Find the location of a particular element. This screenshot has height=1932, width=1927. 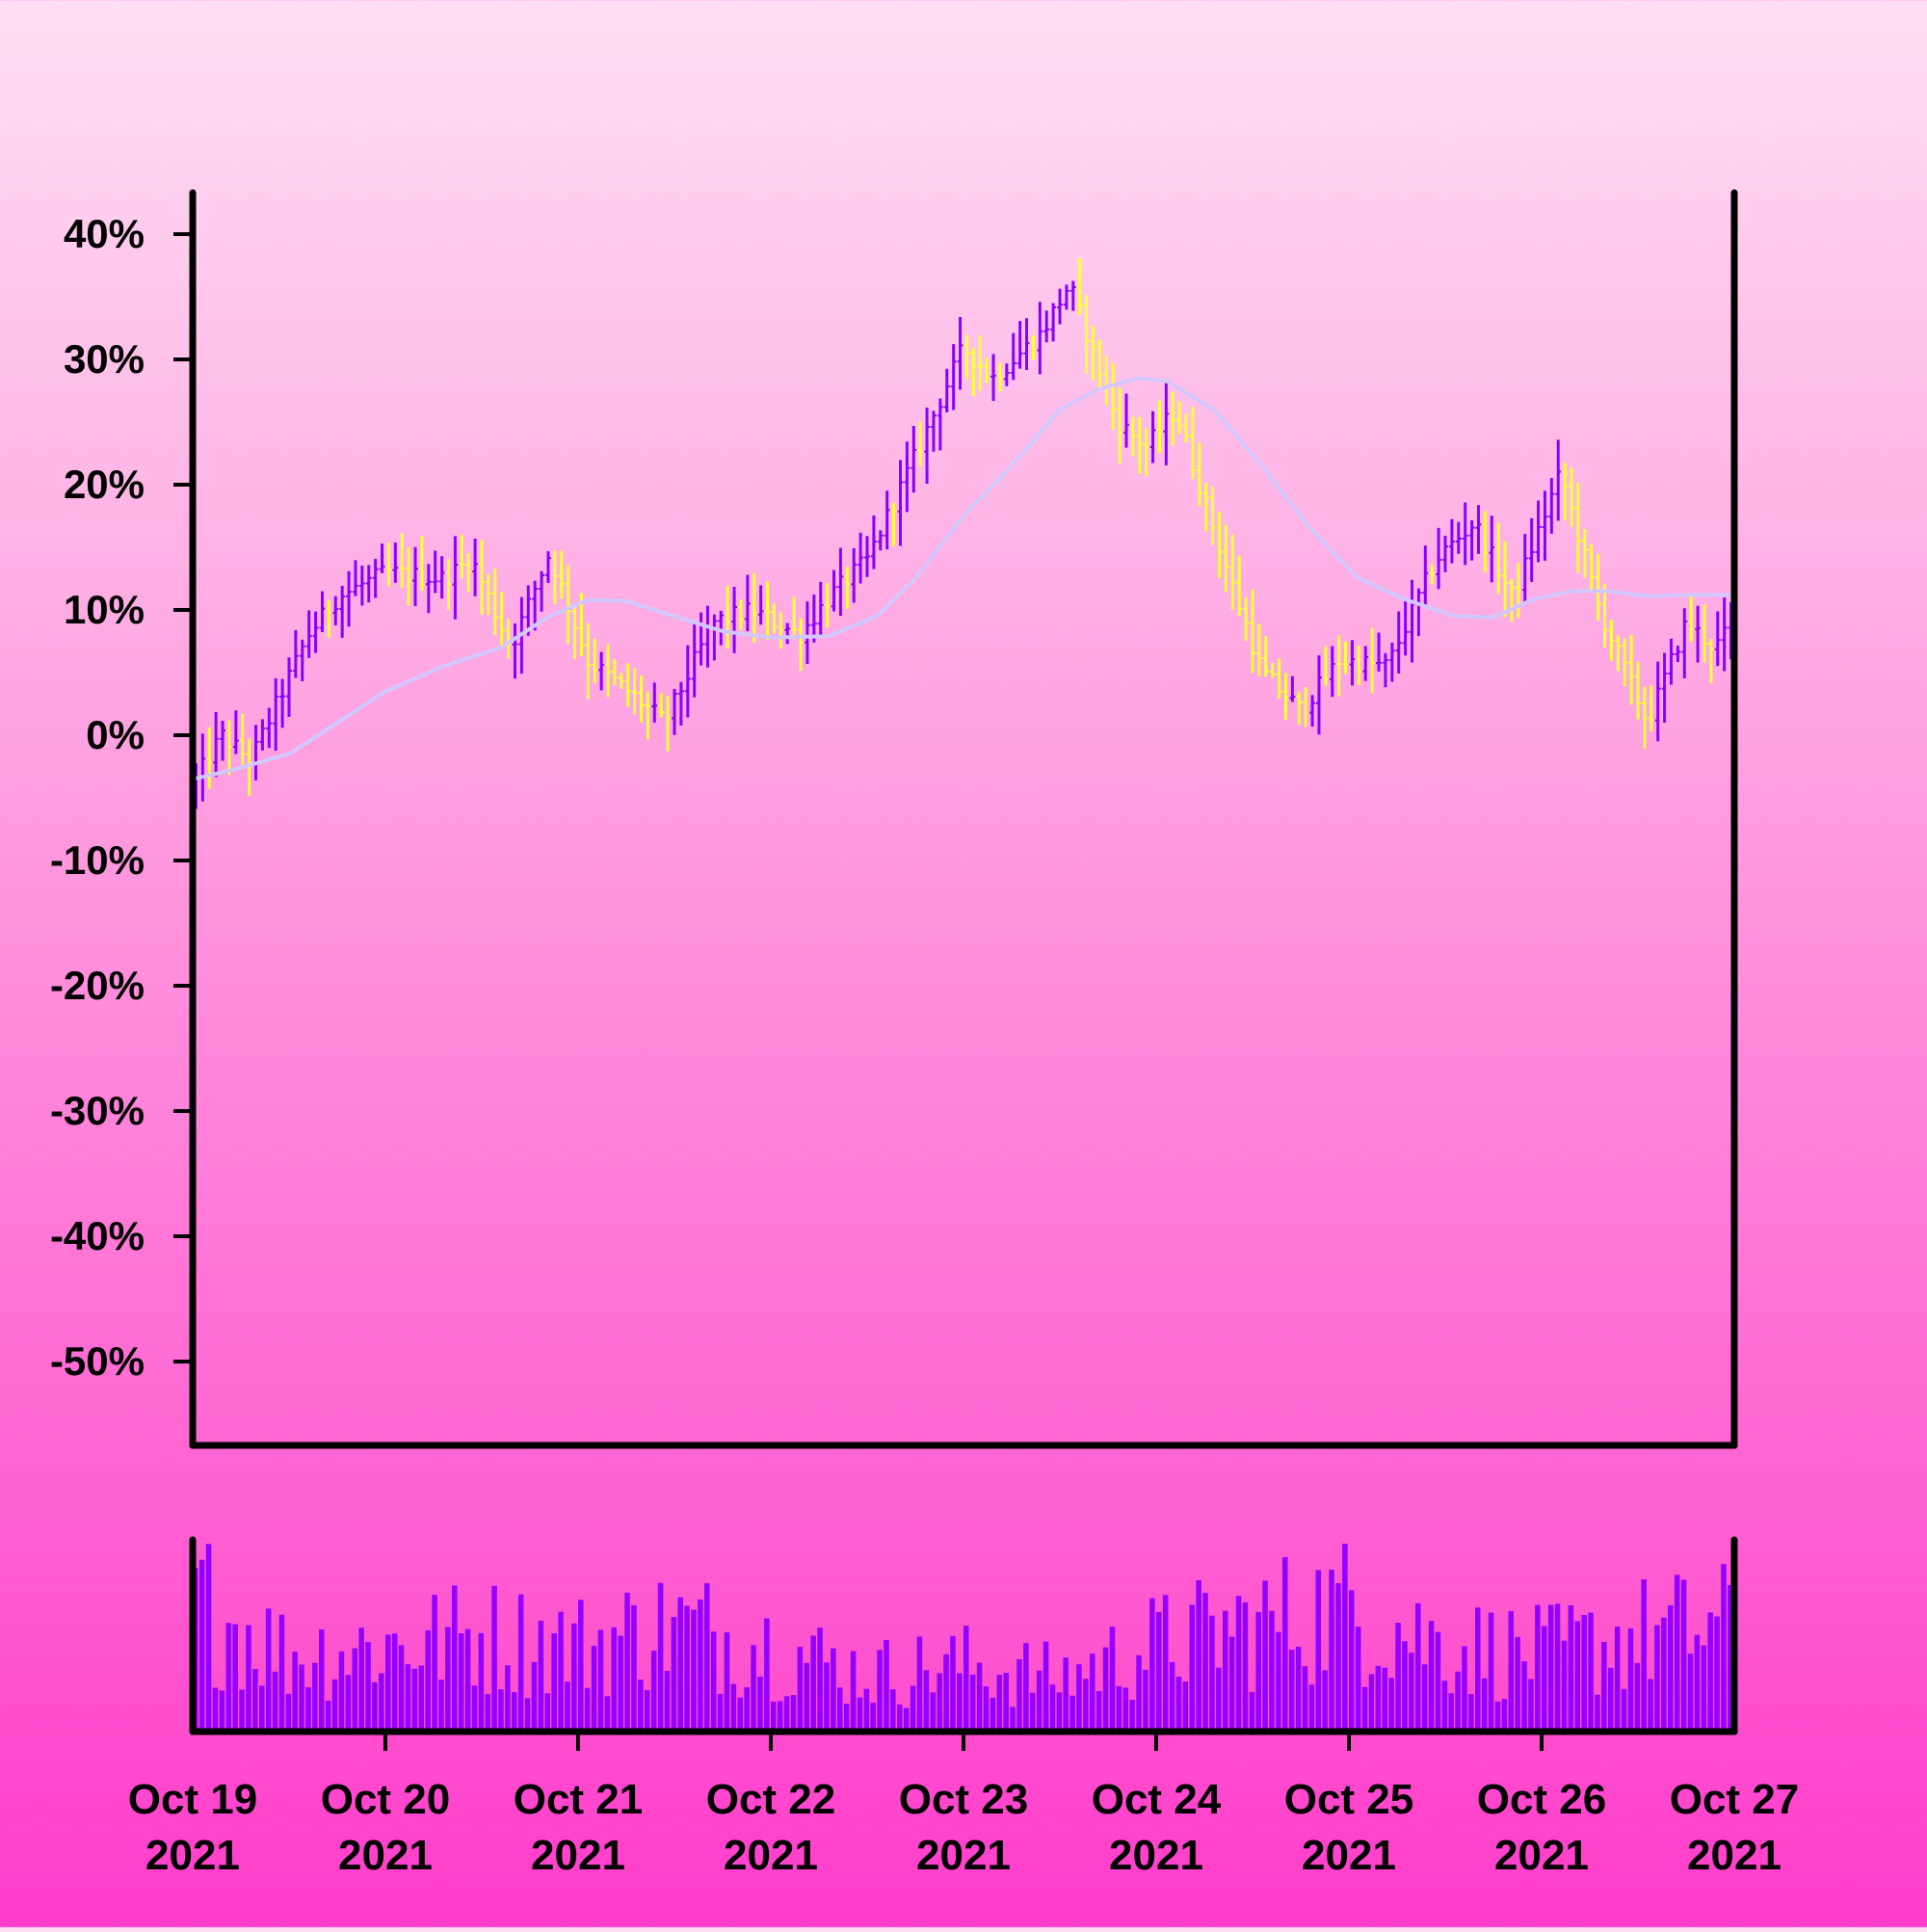

x-tick-label-date: Oct 27 is located at coordinates (1735, 1799).